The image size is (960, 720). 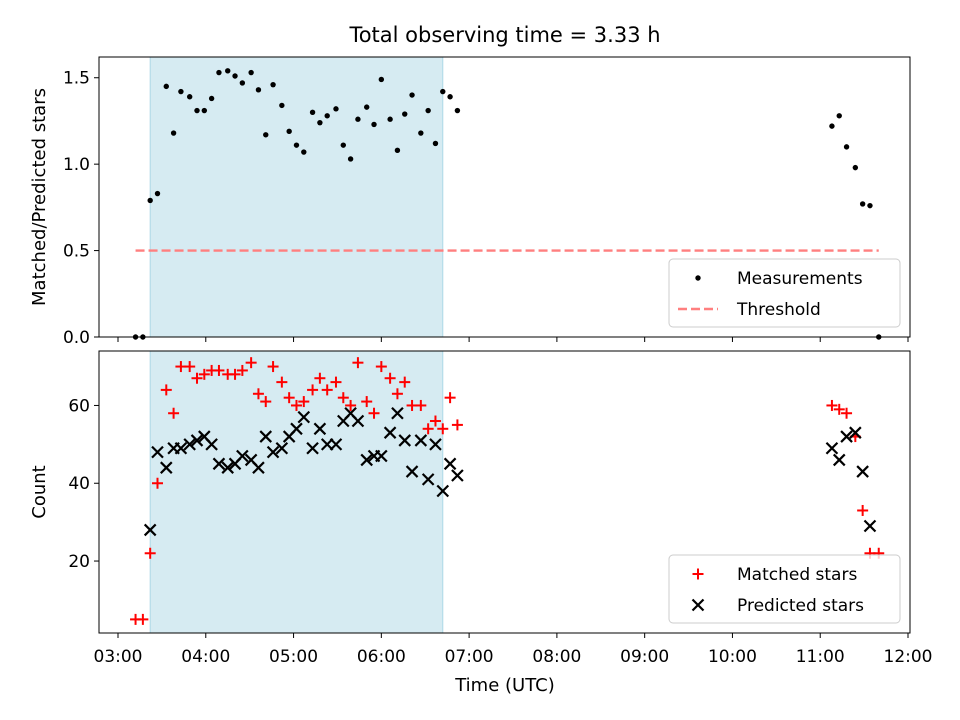 What do you see at coordinates (118, 657) in the screenshot?
I see `x-tick-label: 03:00` at bounding box center [118, 657].